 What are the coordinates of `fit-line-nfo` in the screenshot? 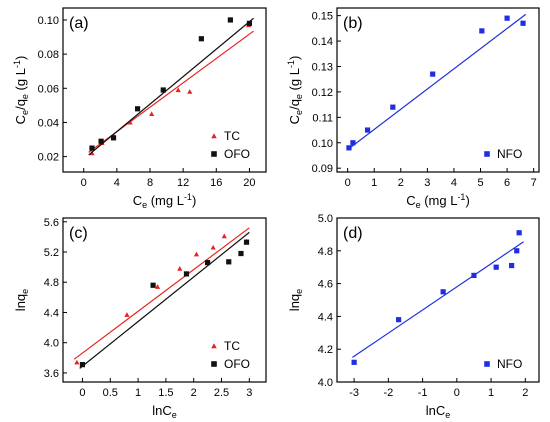 It's located at (438, 299).